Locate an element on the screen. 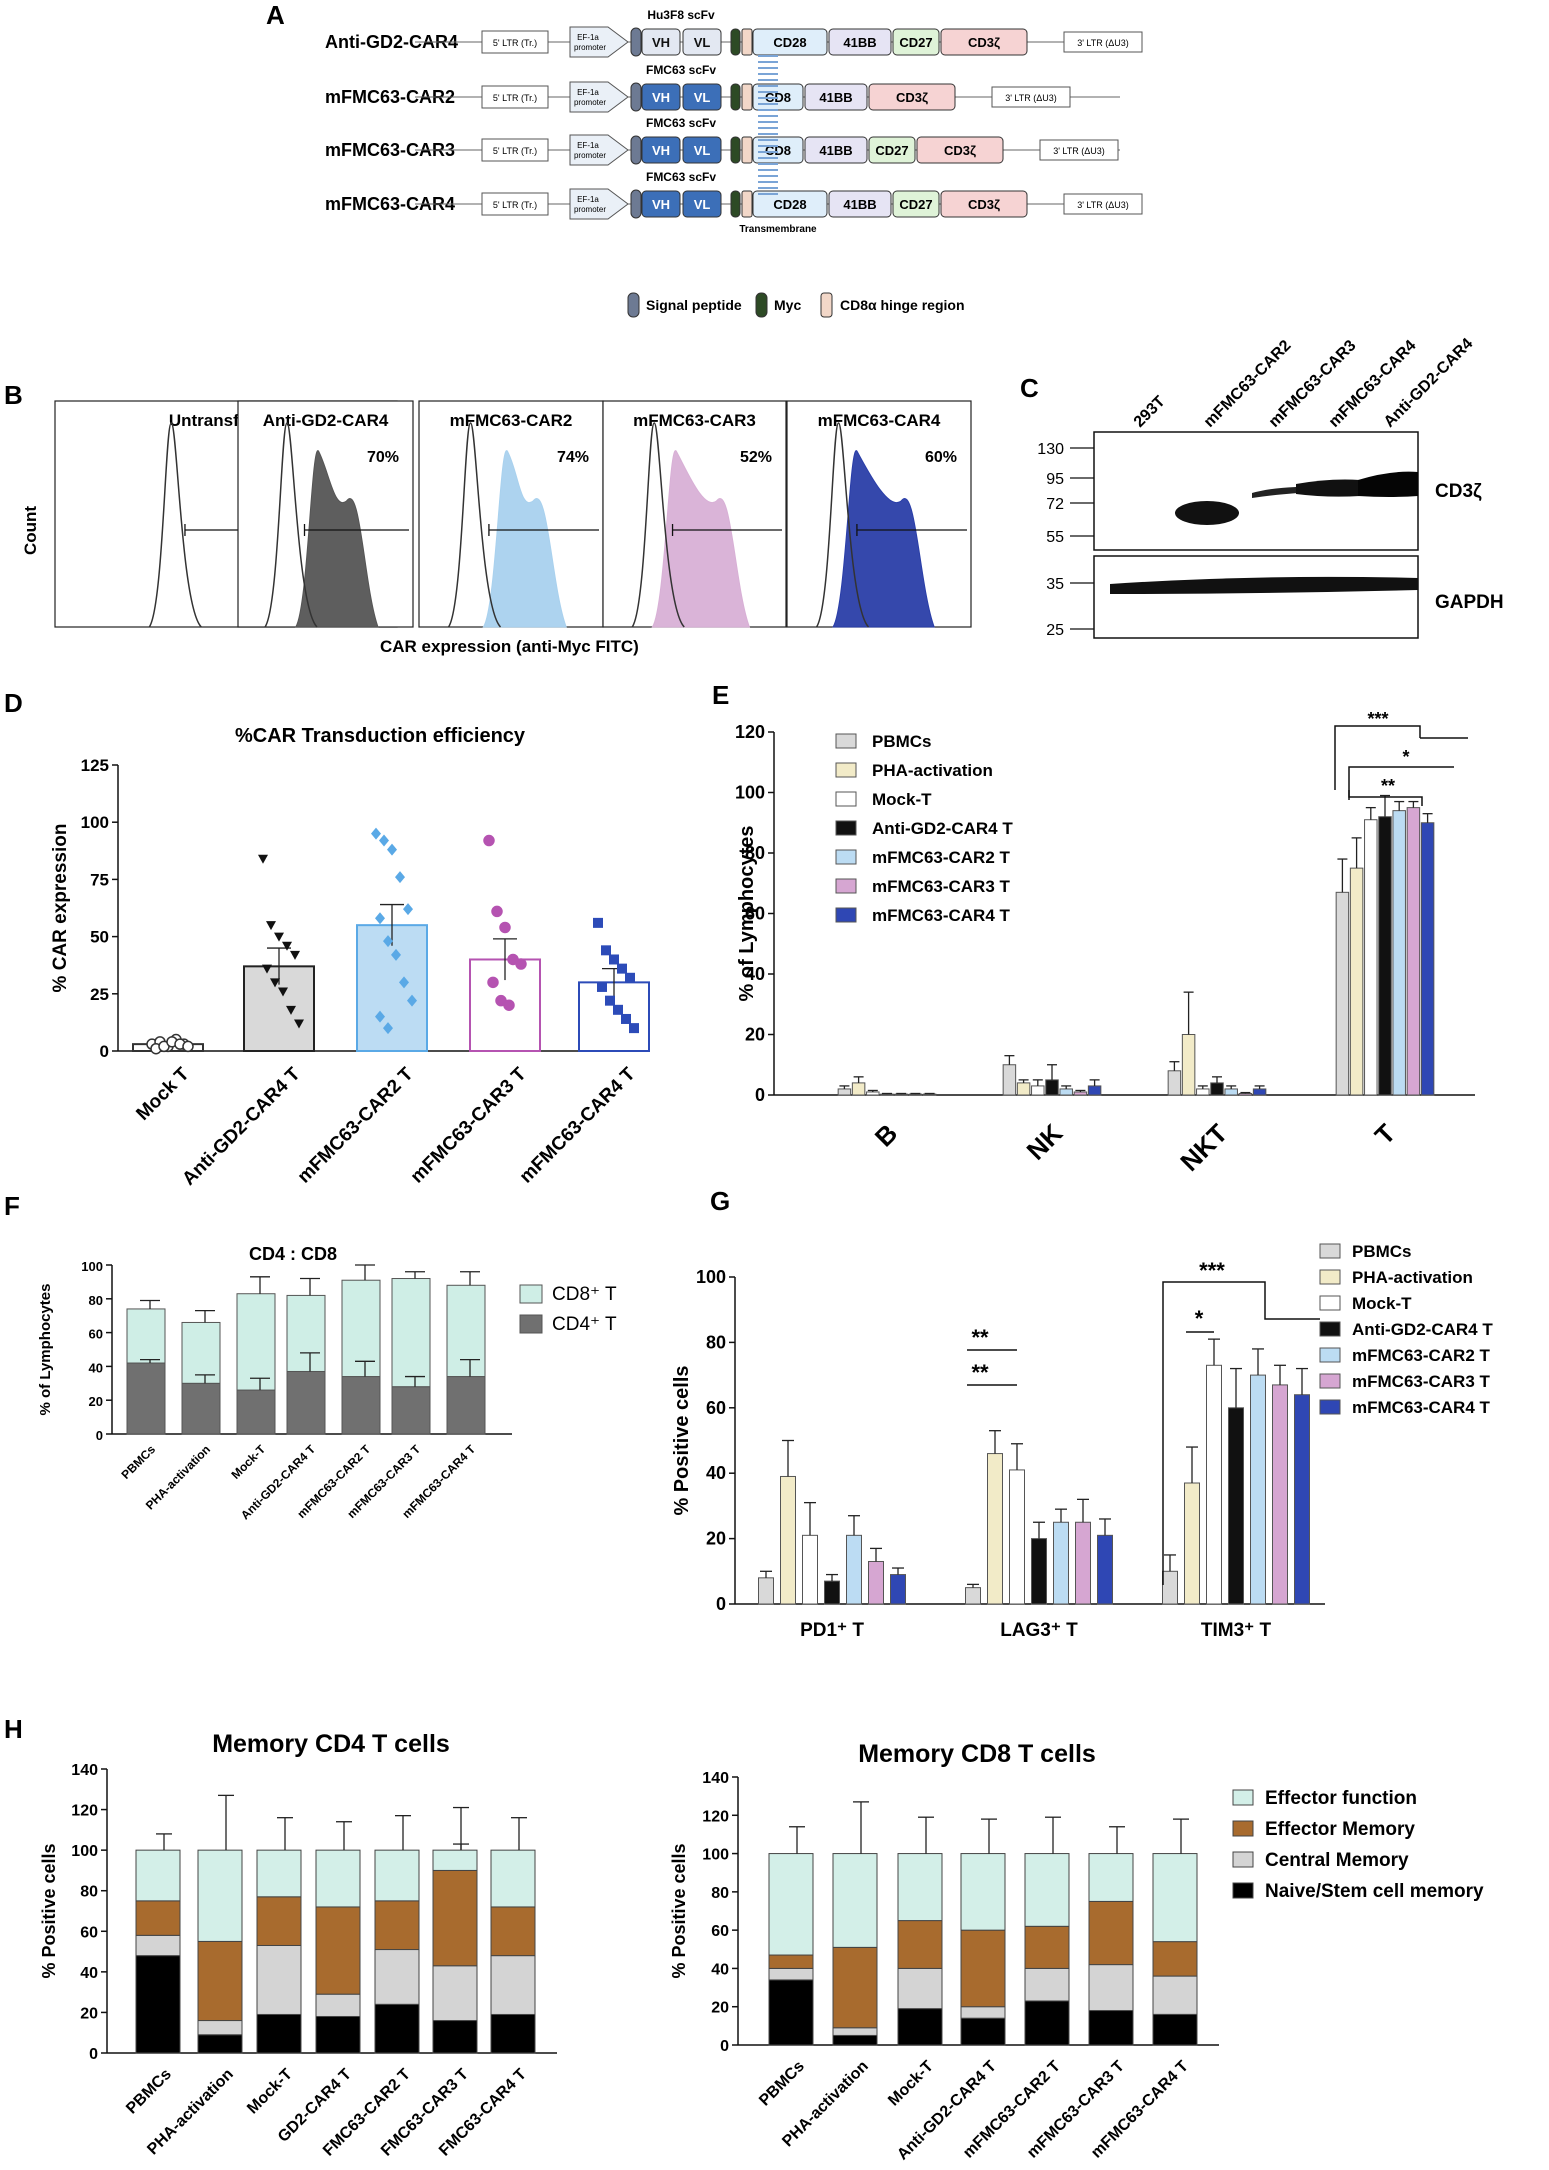 Image resolution: width=1549 pixels, height=2170 pixels. y-tick-label: 75 is located at coordinates (99, 879).